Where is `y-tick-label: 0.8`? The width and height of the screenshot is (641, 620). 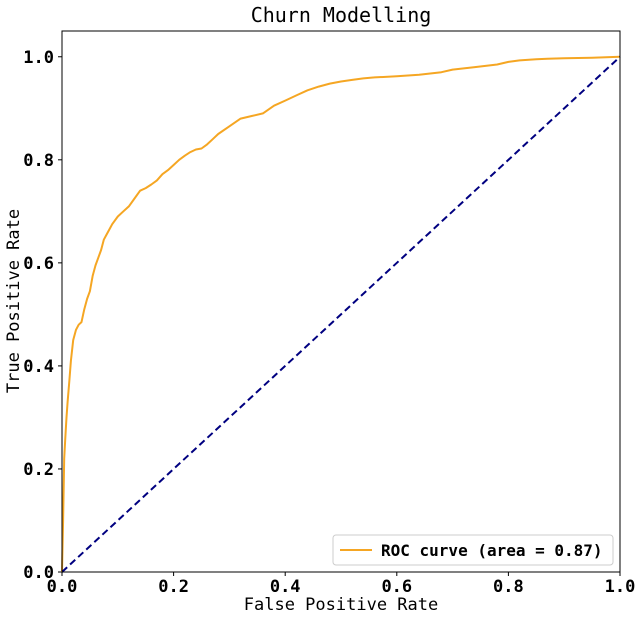 y-tick-label: 0.8 is located at coordinates (38, 161).